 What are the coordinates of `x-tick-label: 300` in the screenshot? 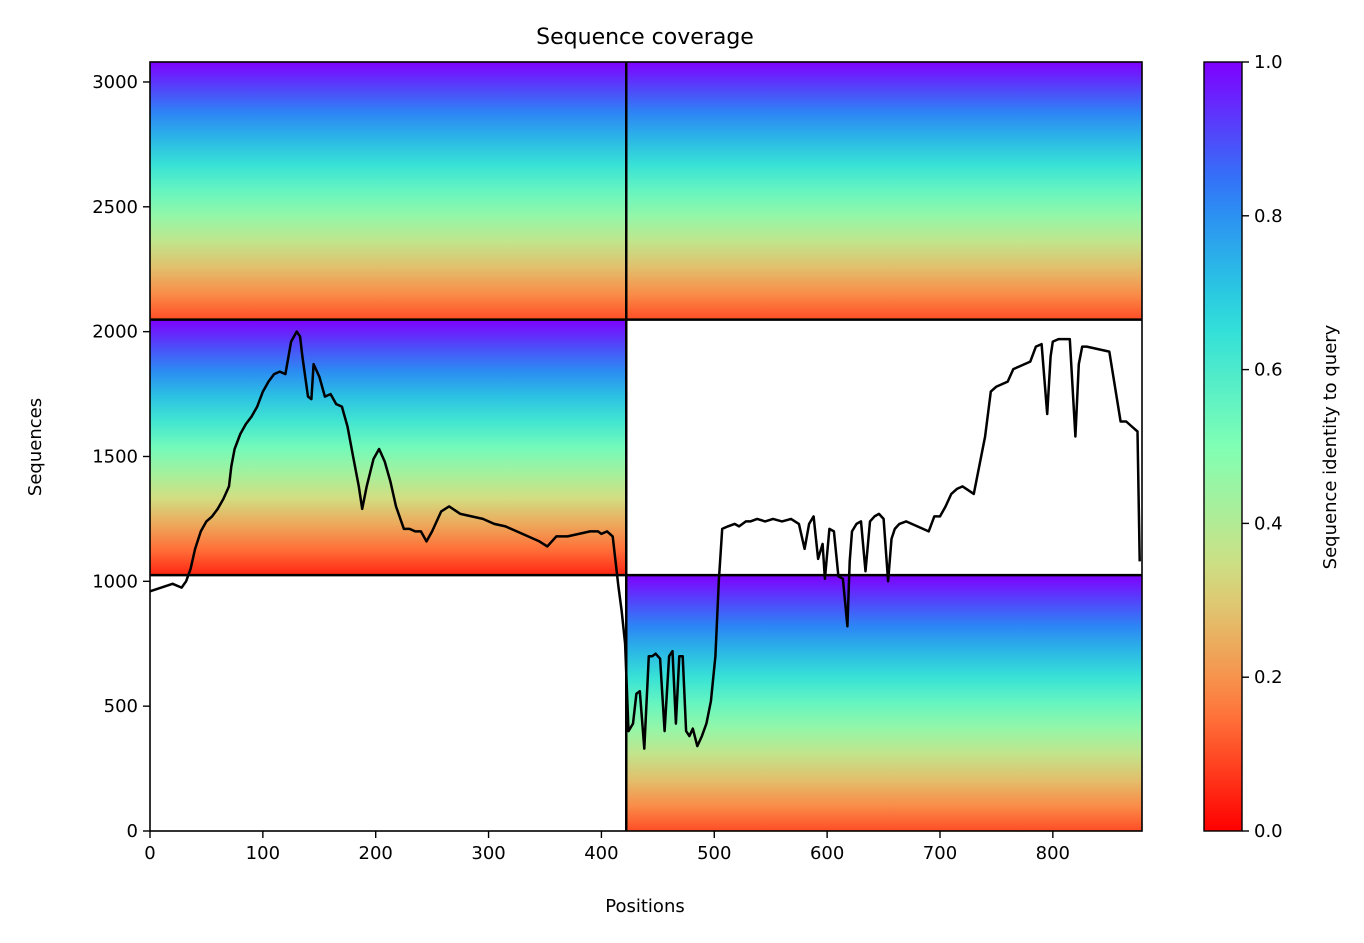 It's located at (488, 853).